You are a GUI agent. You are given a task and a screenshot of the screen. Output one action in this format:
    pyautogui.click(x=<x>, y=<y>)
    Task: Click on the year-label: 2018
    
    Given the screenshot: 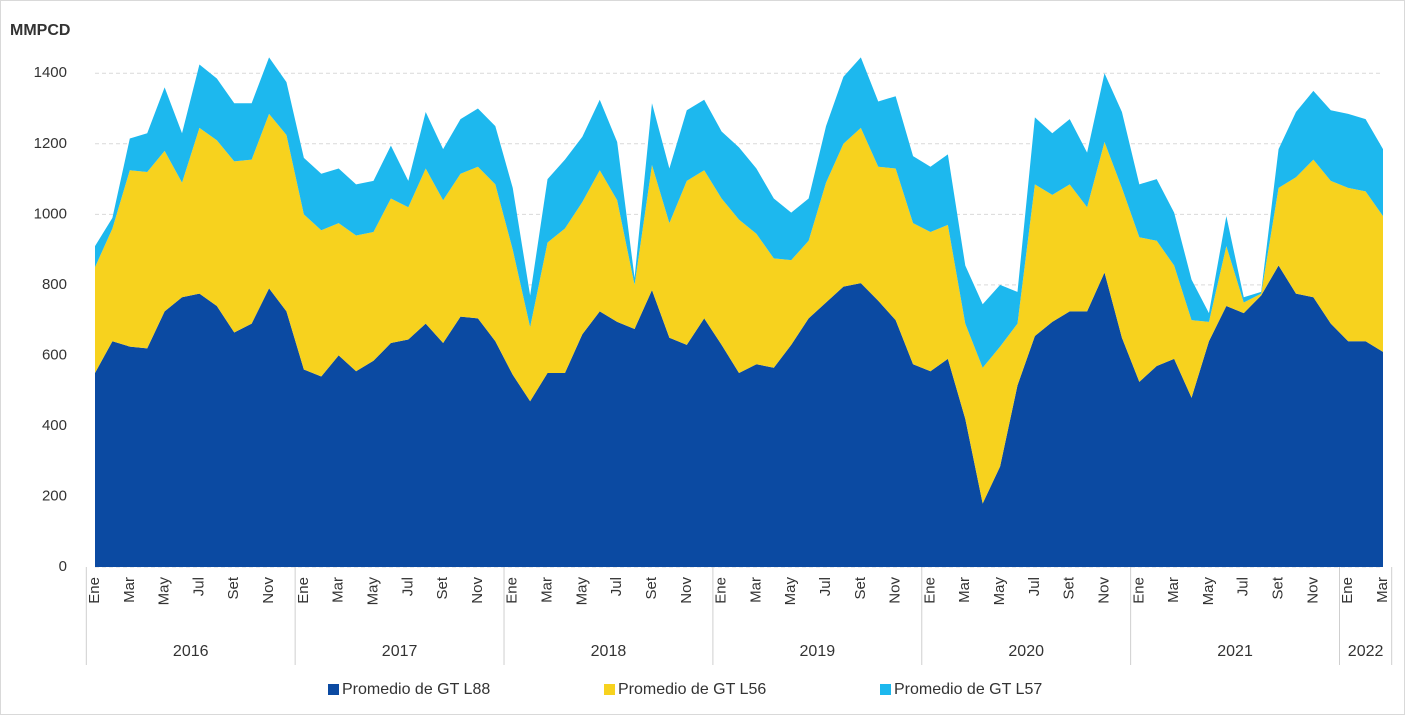 What is the action you would take?
    pyautogui.click(x=609, y=651)
    